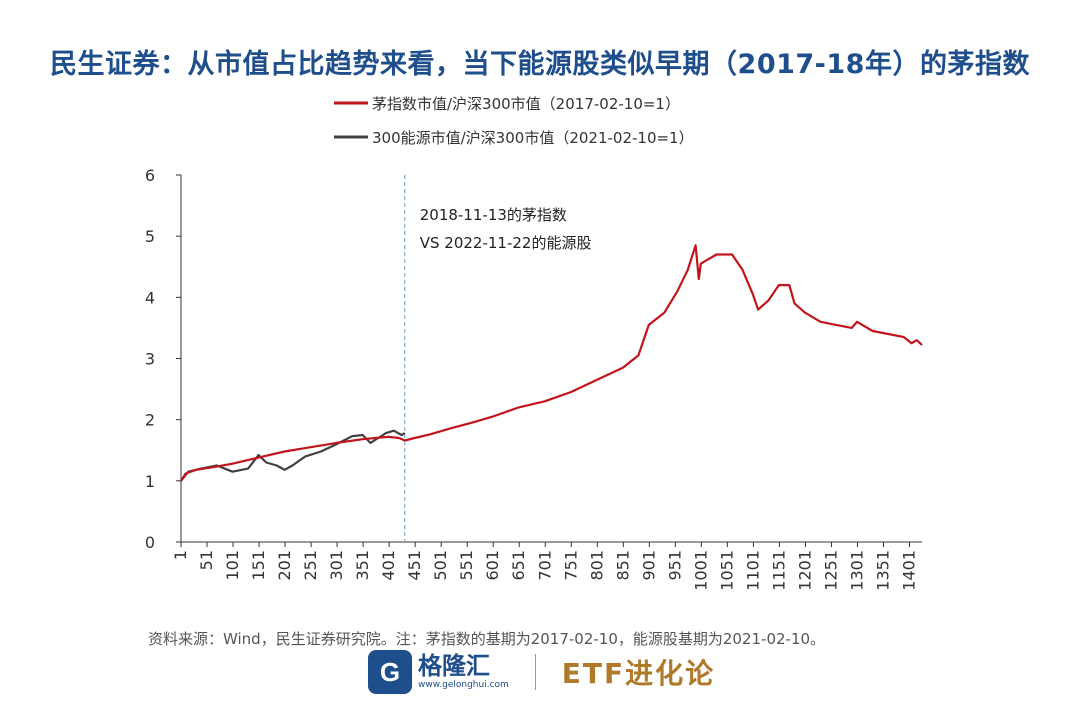 The height and width of the screenshot is (724, 1080). I want to click on x-tick-label: 1051, so click(726, 570).